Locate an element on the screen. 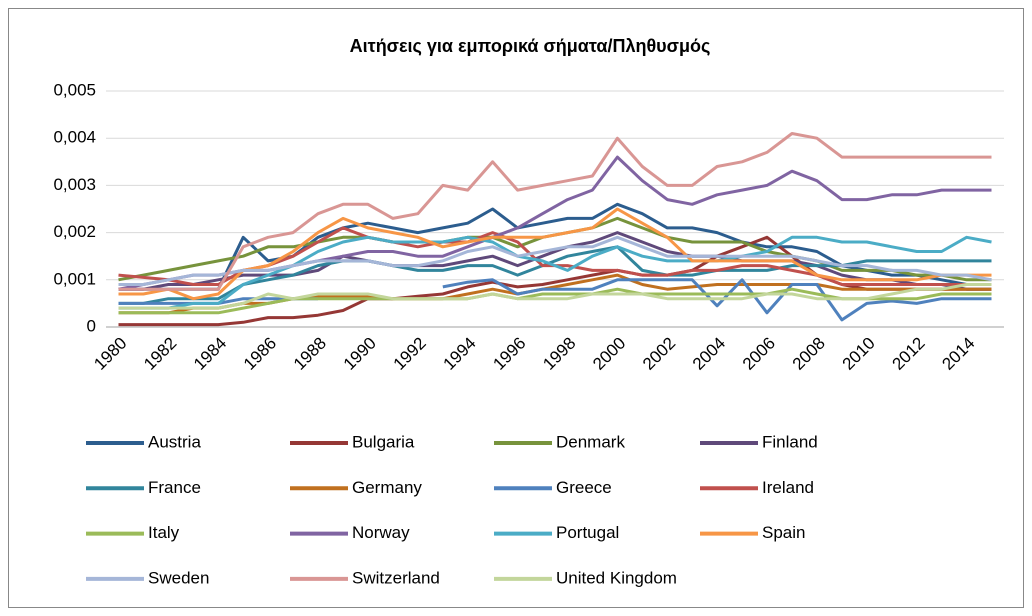  y-tick-label: 0,004 is located at coordinates (74, 137).